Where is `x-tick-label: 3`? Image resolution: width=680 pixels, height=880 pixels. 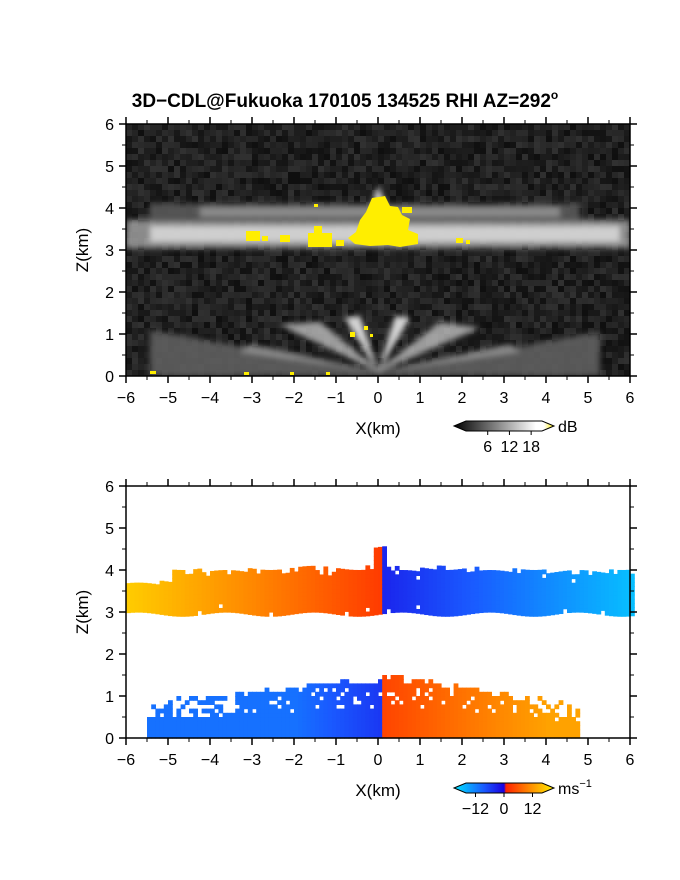
x-tick-label: 3 is located at coordinates (504, 398).